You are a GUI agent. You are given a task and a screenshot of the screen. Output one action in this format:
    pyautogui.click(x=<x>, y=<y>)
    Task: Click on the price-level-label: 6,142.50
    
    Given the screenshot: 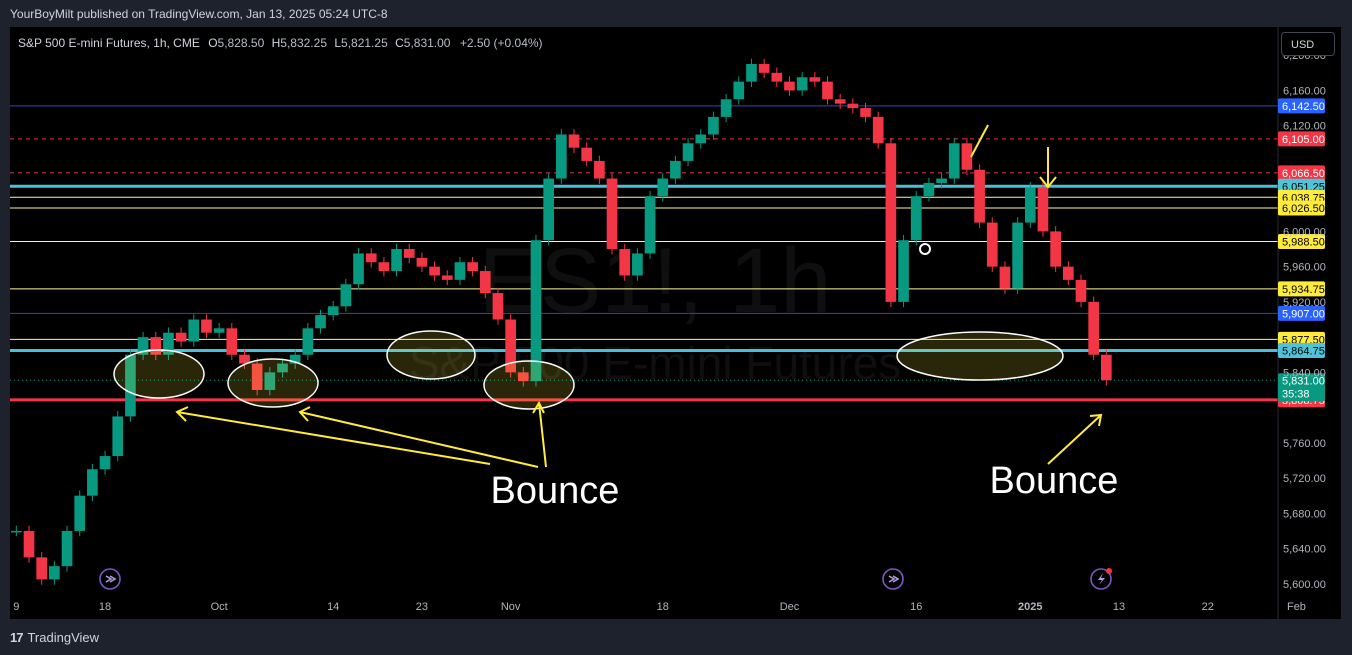 What is the action you would take?
    pyautogui.click(x=1301, y=106)
    